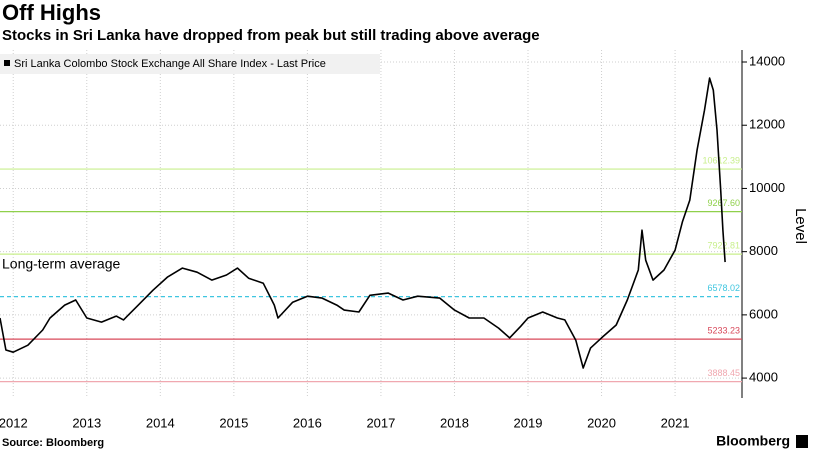 The image size is (813, 450). What do you see at coordinates (721, 160) in the screenshot?
I see `reference-label: 10612.39` at bounding box center [721, 160].